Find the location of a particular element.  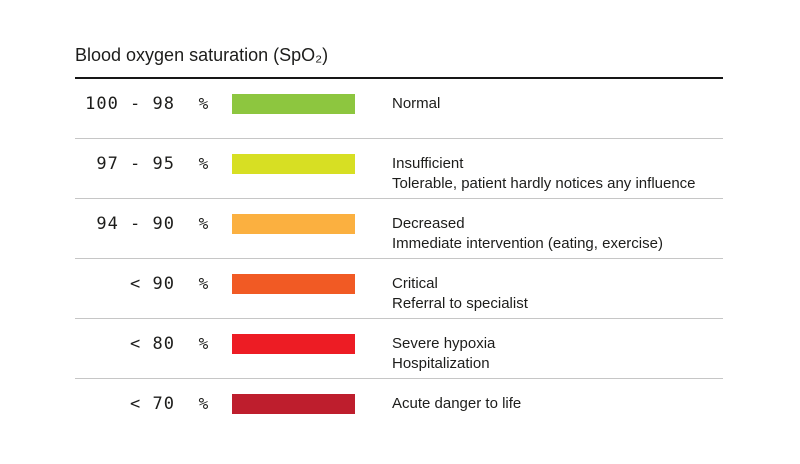

description-cell: Critical Referral to specialist is located at coordinates (460, 294).